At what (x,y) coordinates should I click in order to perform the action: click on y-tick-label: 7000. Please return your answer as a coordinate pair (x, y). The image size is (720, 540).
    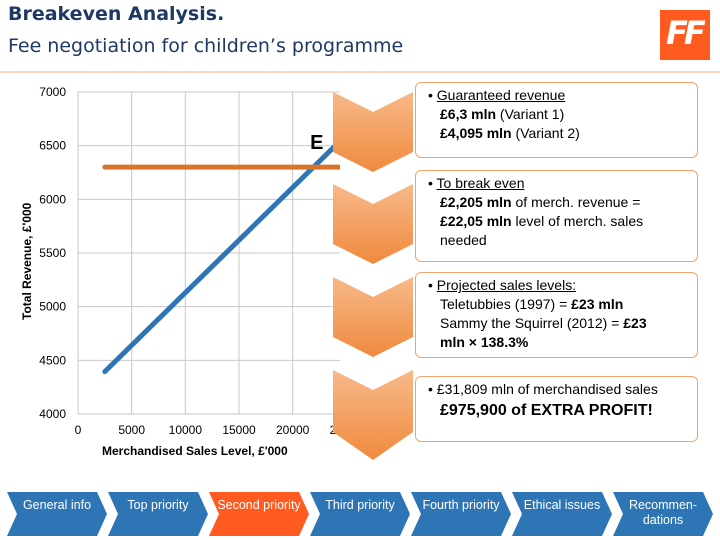
    Looking at the image, I should click on (52, 92).